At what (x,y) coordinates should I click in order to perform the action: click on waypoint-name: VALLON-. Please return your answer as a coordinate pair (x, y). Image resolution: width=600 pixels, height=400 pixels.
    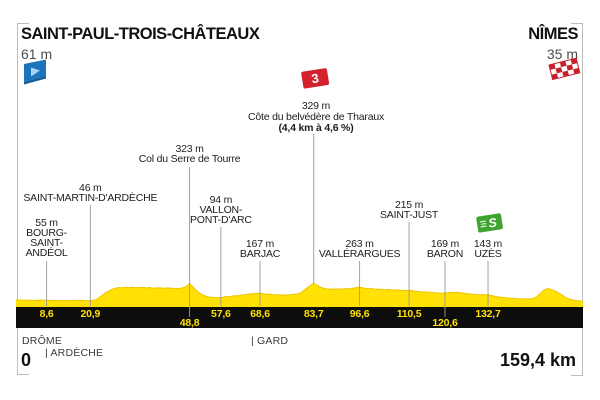
    Looking at the image, I should click on (221, 210).